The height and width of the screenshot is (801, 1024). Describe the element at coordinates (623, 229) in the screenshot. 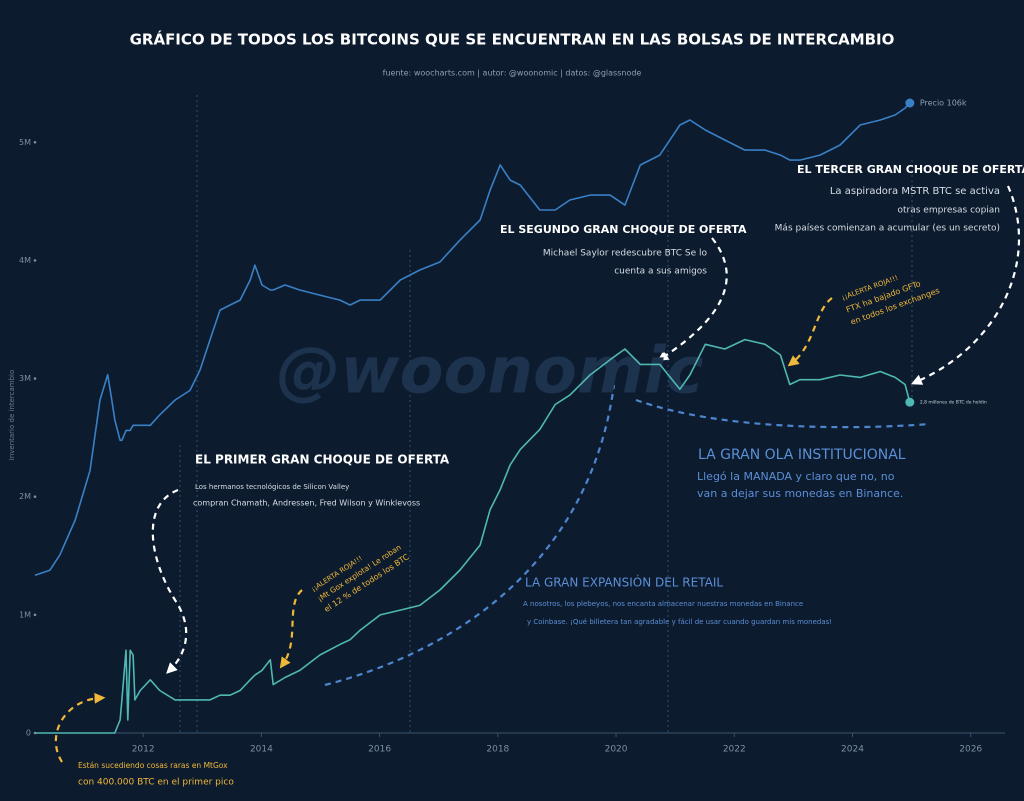

I see `annotation: EL SEGUNDO GRAN CHOQUE DE OFERTA` at that location.